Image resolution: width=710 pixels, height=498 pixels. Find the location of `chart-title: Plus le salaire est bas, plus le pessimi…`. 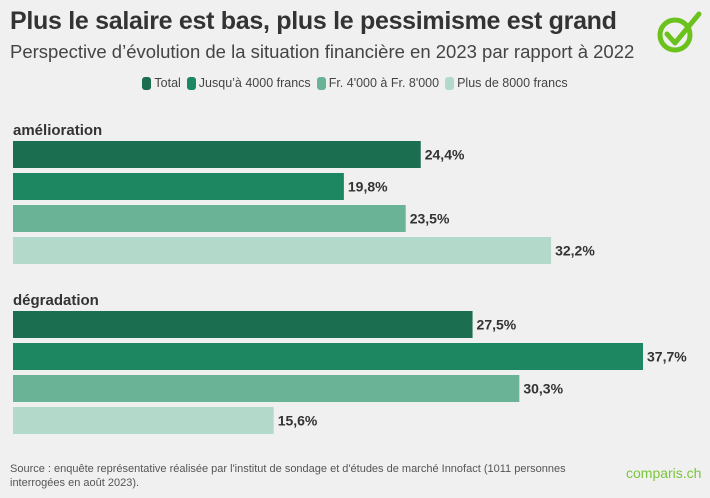

chart-title: Plus le salaire est bas, plus le pessimi… is located at coordinates (313, 21).